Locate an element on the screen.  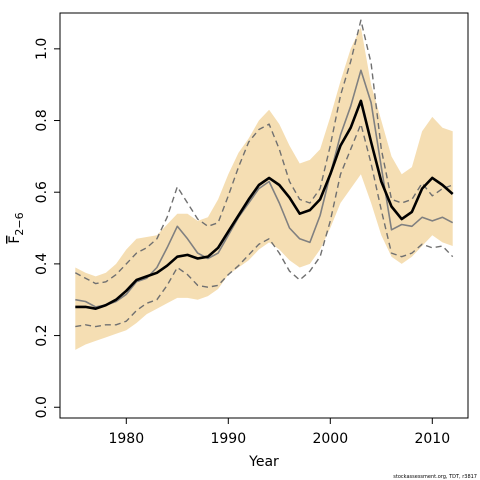
y-tick-label-0.4: 0.4 is located at coordinates (42, 264).